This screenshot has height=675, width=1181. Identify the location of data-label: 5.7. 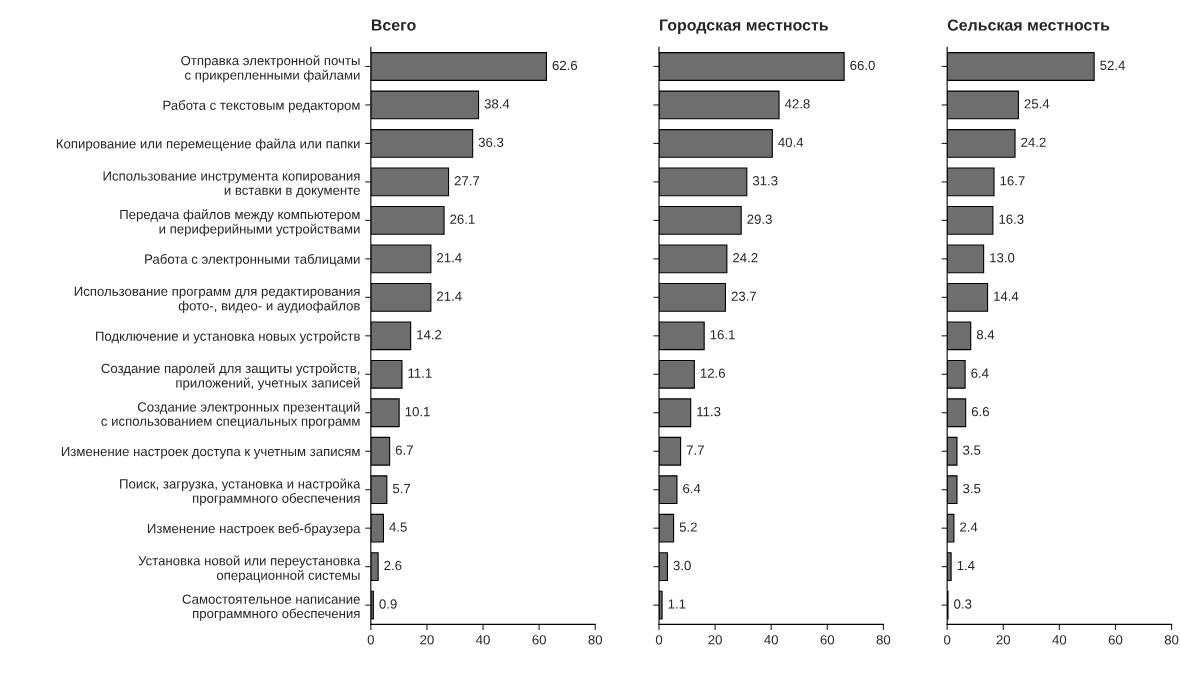
(401, 489).